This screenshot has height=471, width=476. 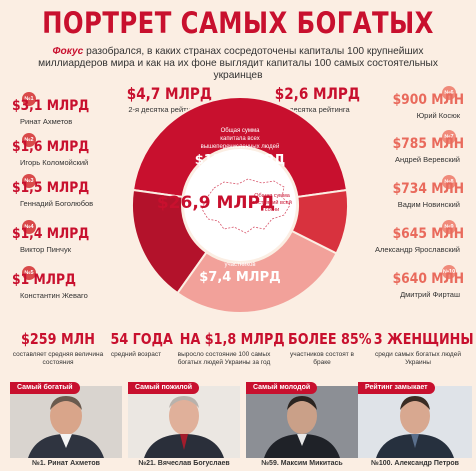 What do you see at coordinates (136, 354) in the screenshot?
I see `stat-caption: средний возраст` at bounding box center [136, 354].